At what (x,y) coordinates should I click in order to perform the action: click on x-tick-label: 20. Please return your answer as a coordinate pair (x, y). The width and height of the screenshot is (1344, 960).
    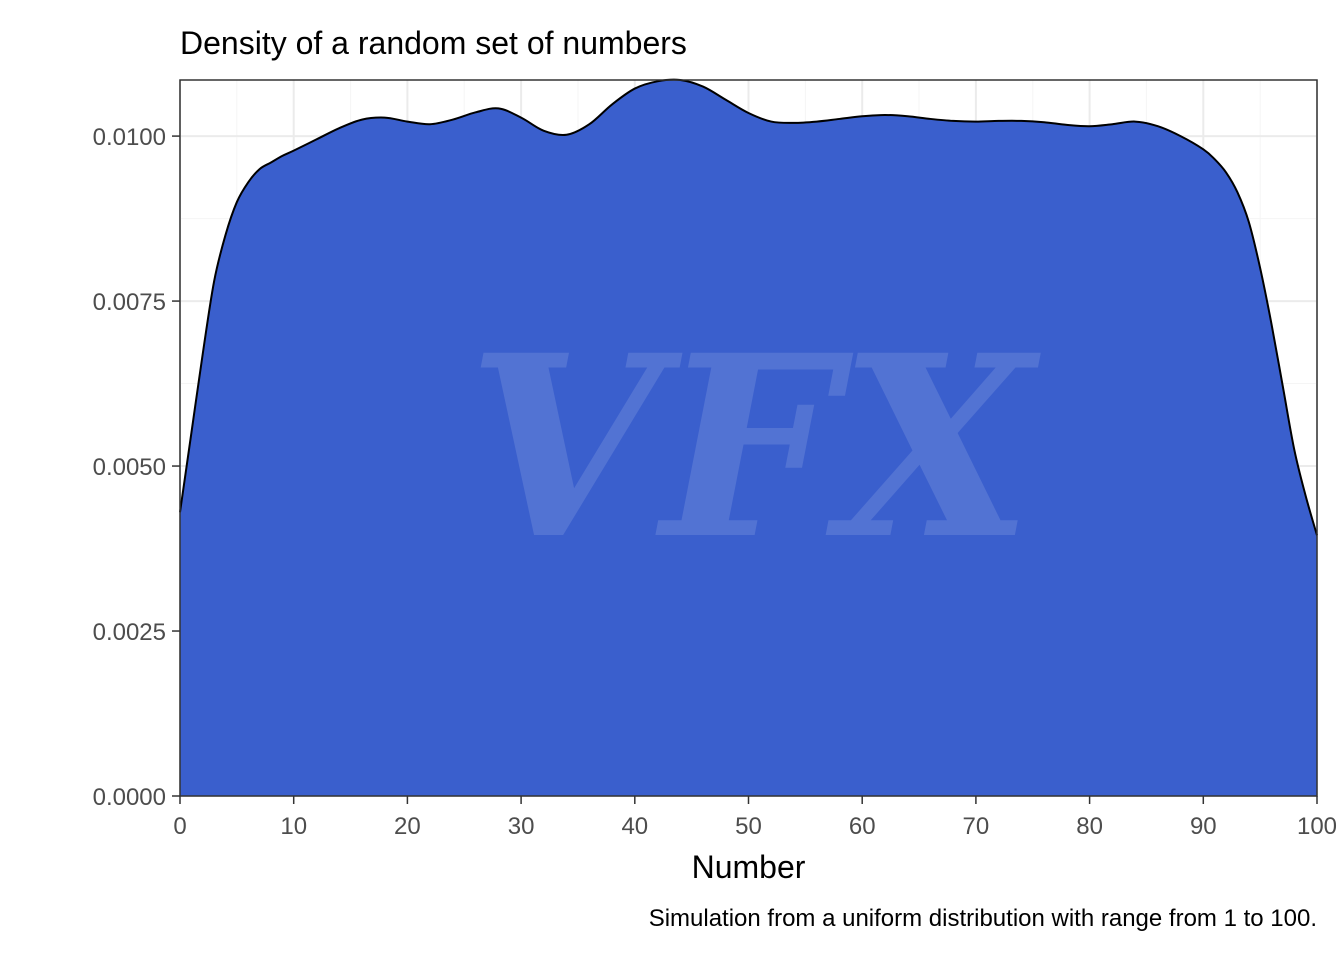
    Looking at the image, I should click on (407, 826).